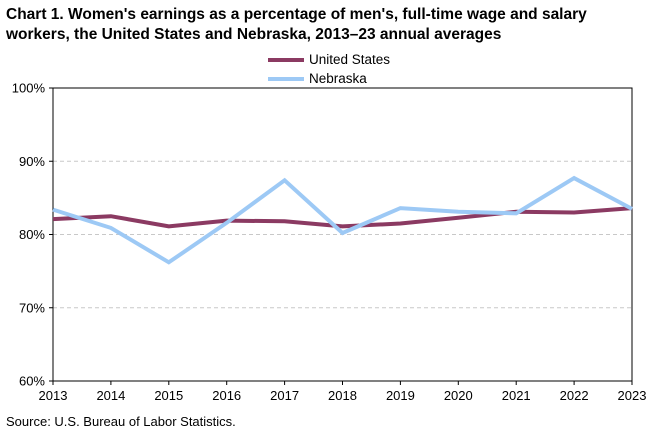 This screenshot has height=434, width=659. What do you see at coordinates (284, 395) in the screenshot?
I see `x-tick-label-2017: 2017` at bounding box center [284, 395].